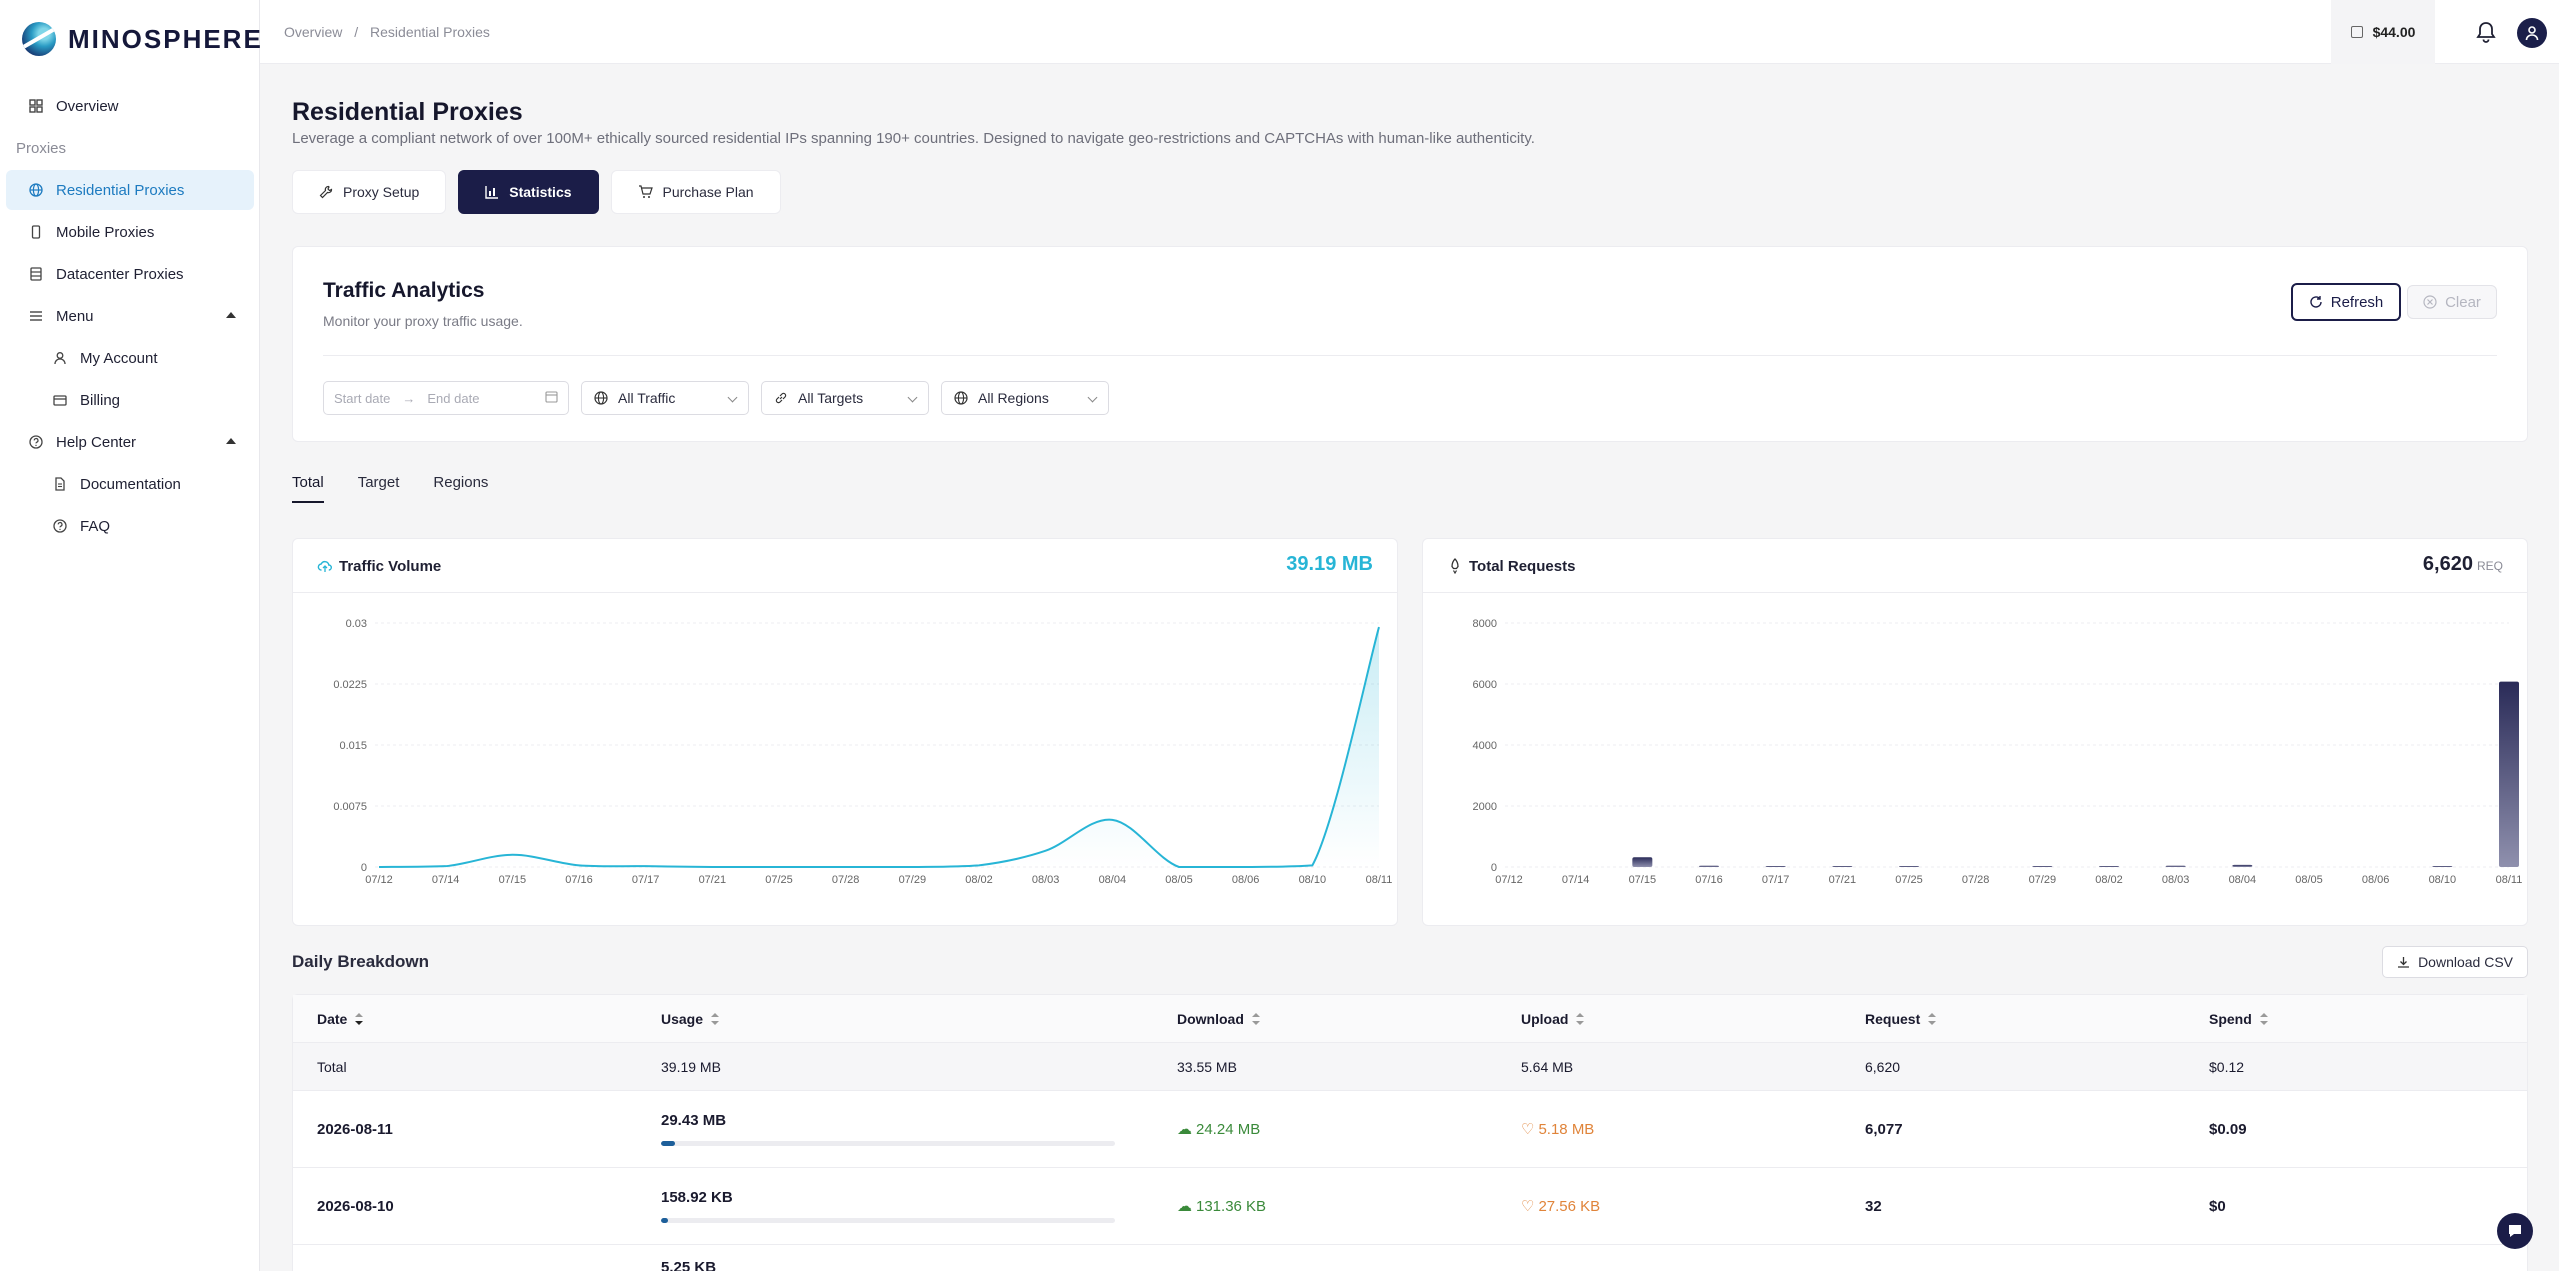 The height and width of the screenshot is (1271, 2559). Describe the element at coordinates (379, 880) in the screenshot. I see `x-tick-label: 07/12` at that location.